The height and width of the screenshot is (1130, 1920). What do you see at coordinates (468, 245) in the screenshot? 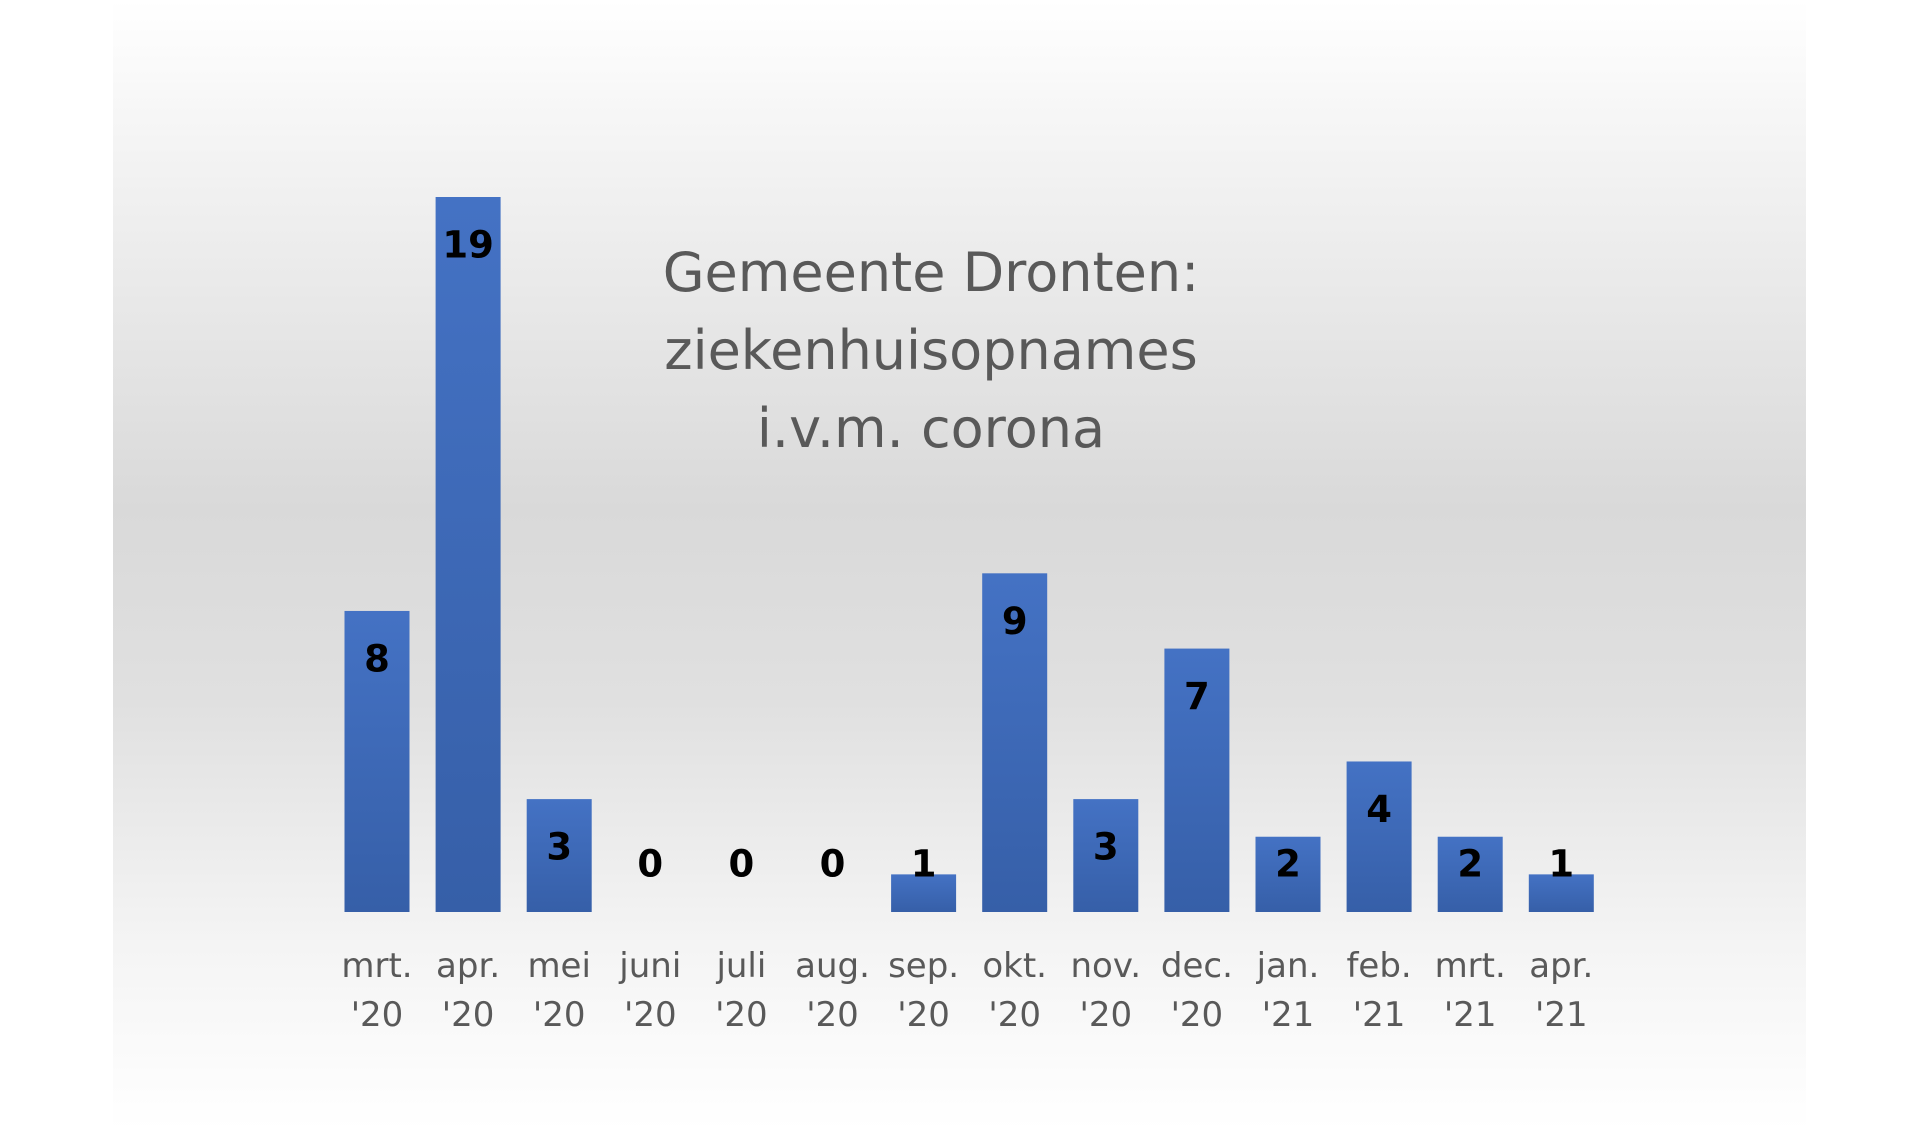
I see `data-label: 19` at bounding box center [468, 245].